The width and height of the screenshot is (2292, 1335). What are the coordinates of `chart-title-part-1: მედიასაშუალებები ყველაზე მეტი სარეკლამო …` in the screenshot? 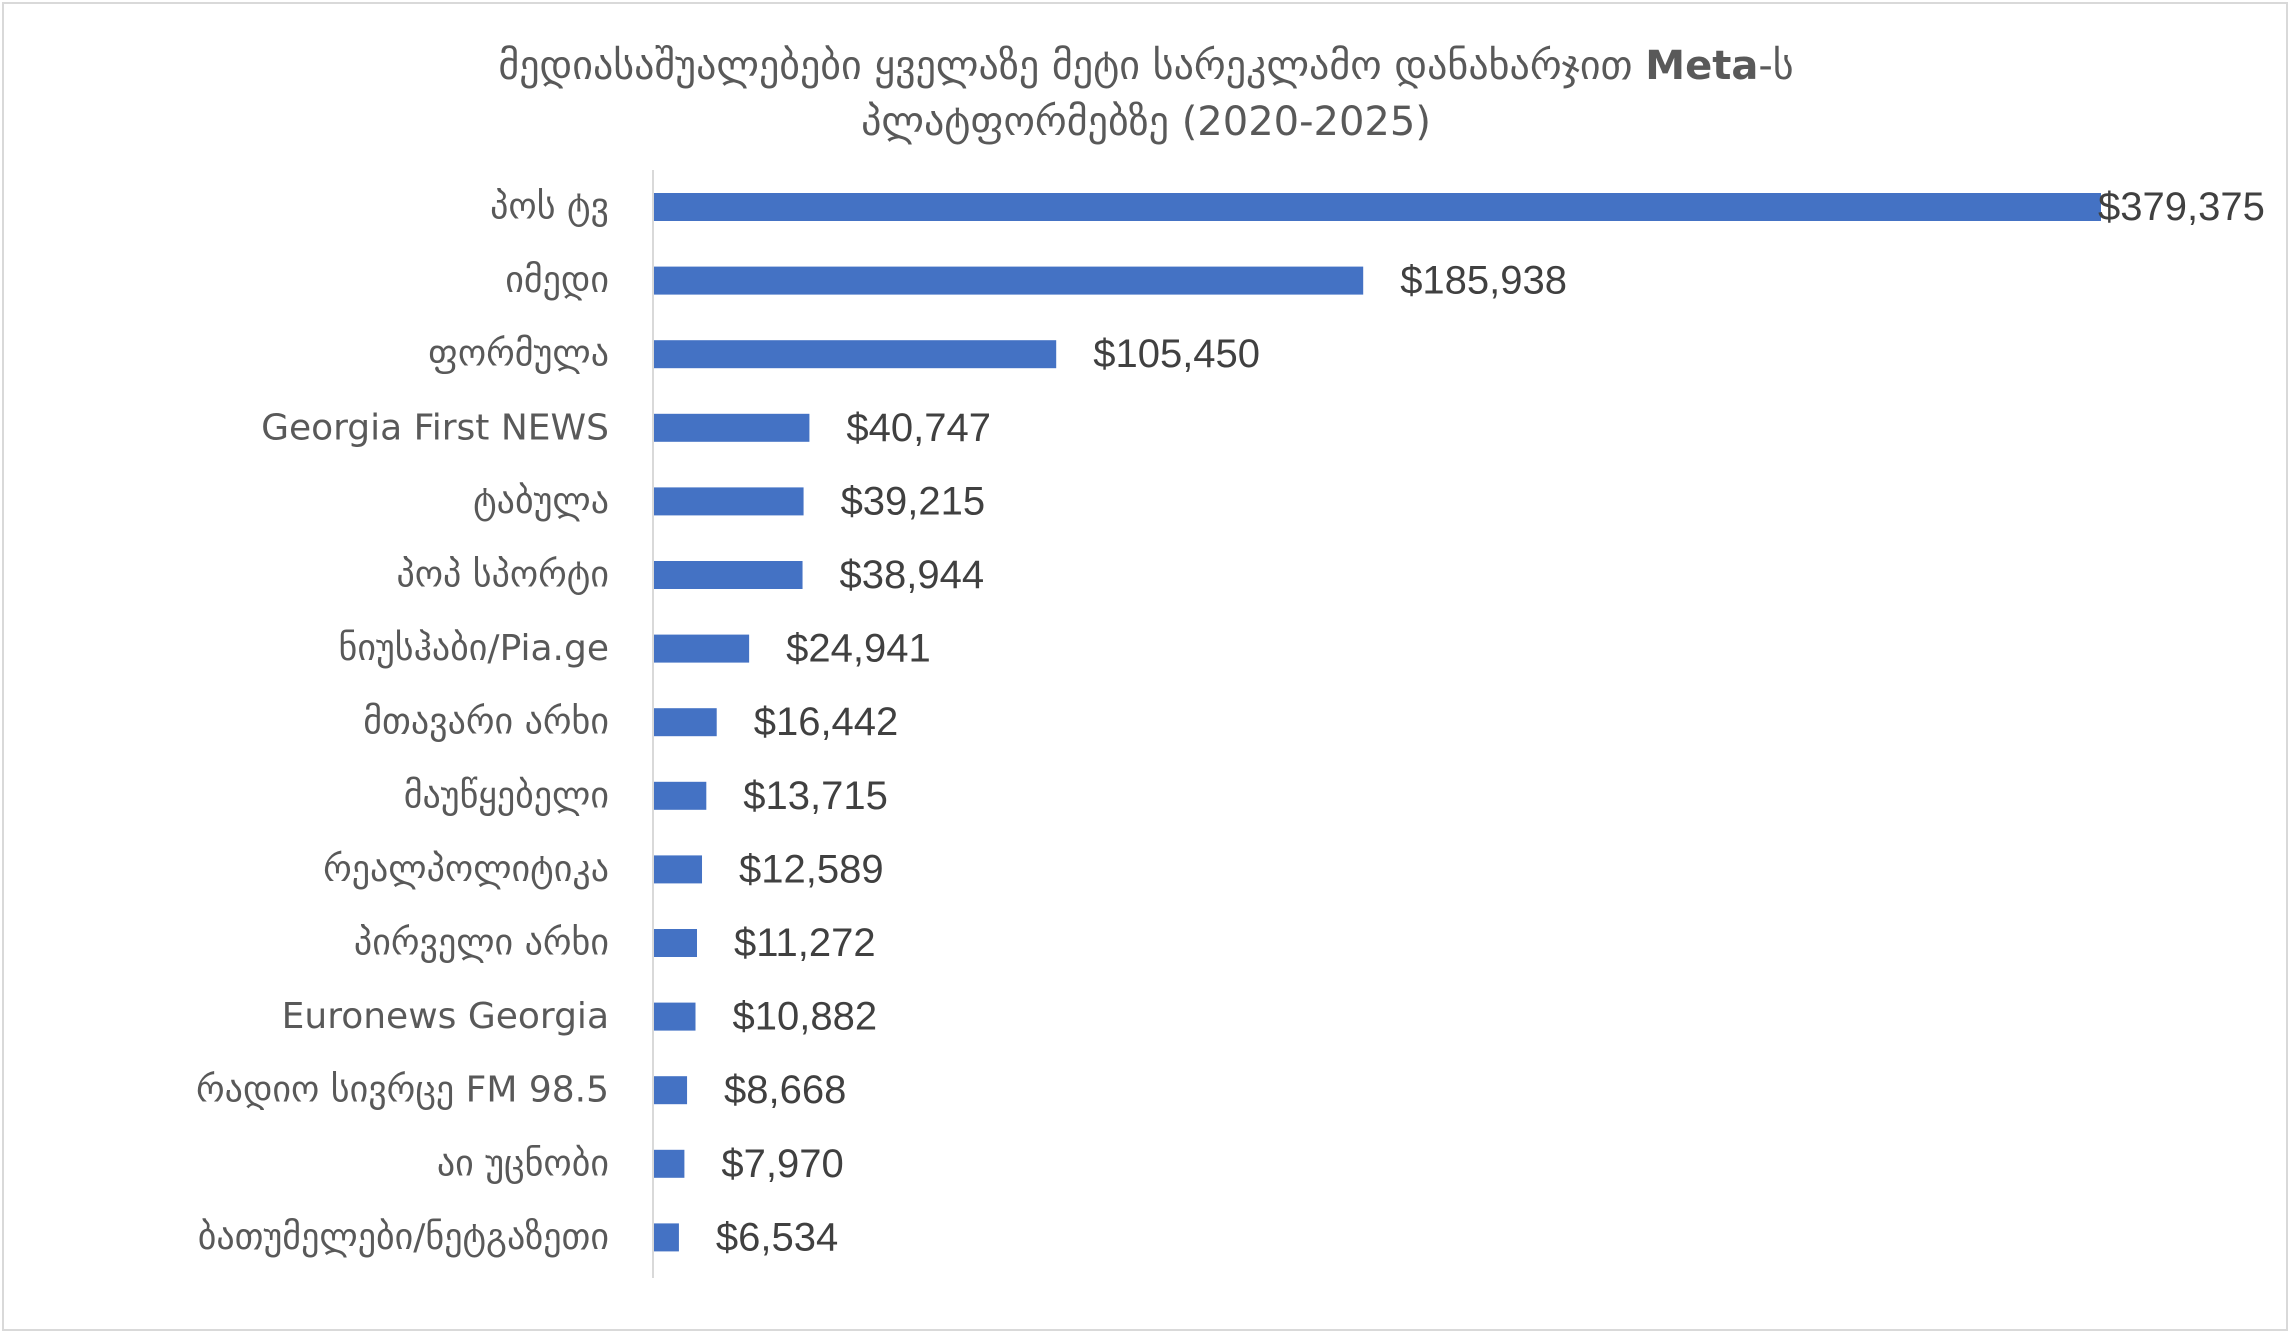 It's located at (1072, 66).